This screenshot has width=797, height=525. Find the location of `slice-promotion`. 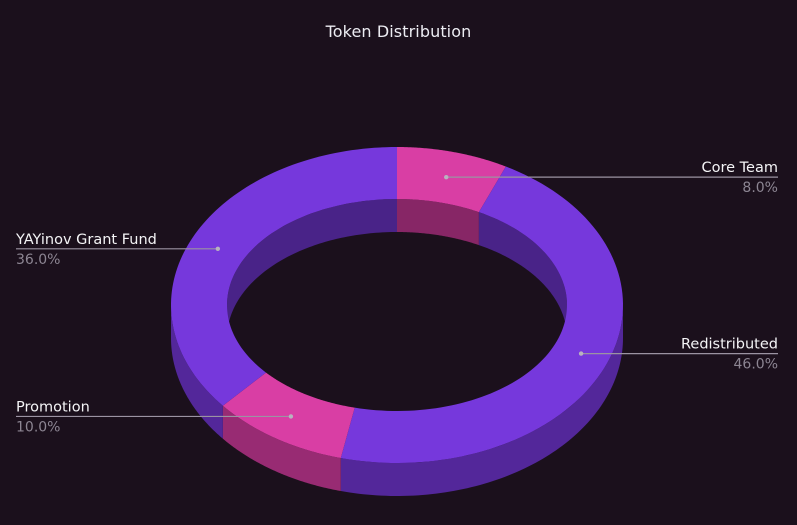

slice-promotion is located at coordinates (288, 415).